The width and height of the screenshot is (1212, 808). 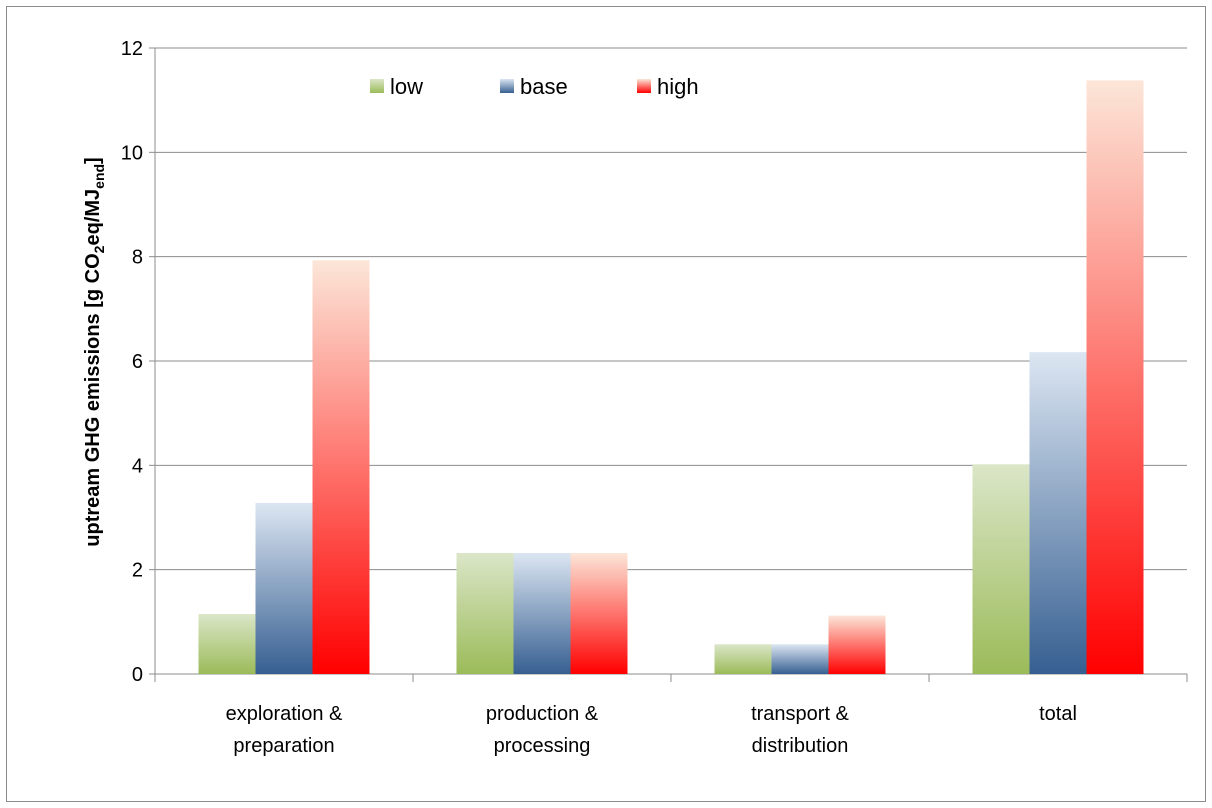 I want to click on y-tick-label: 10, so click(x=132, y=153).